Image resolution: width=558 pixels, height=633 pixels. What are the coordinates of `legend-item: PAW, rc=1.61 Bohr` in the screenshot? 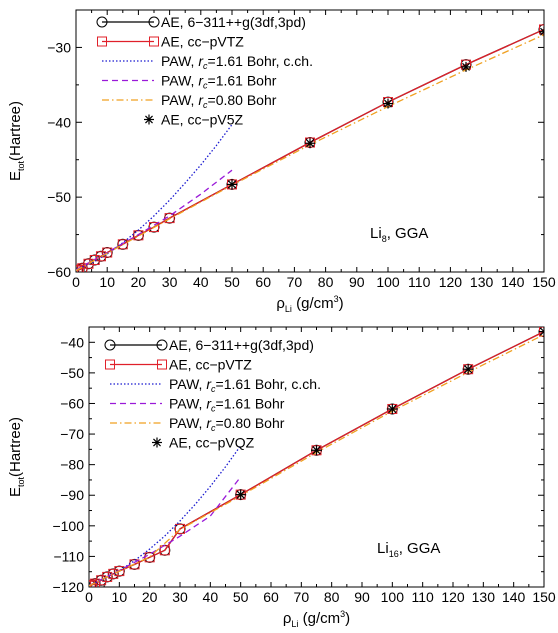 It's located at (197, 405).